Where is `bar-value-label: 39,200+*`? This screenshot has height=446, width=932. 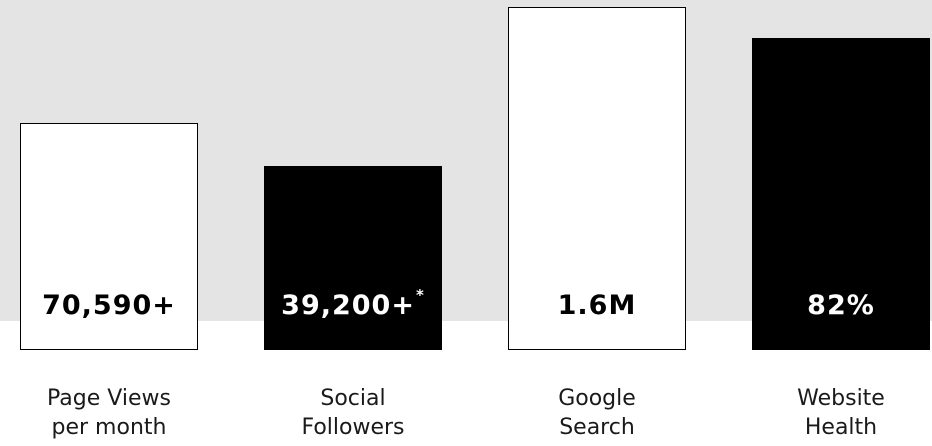
bar-value-label: 39,200+* is located at coordinates (353, 303).